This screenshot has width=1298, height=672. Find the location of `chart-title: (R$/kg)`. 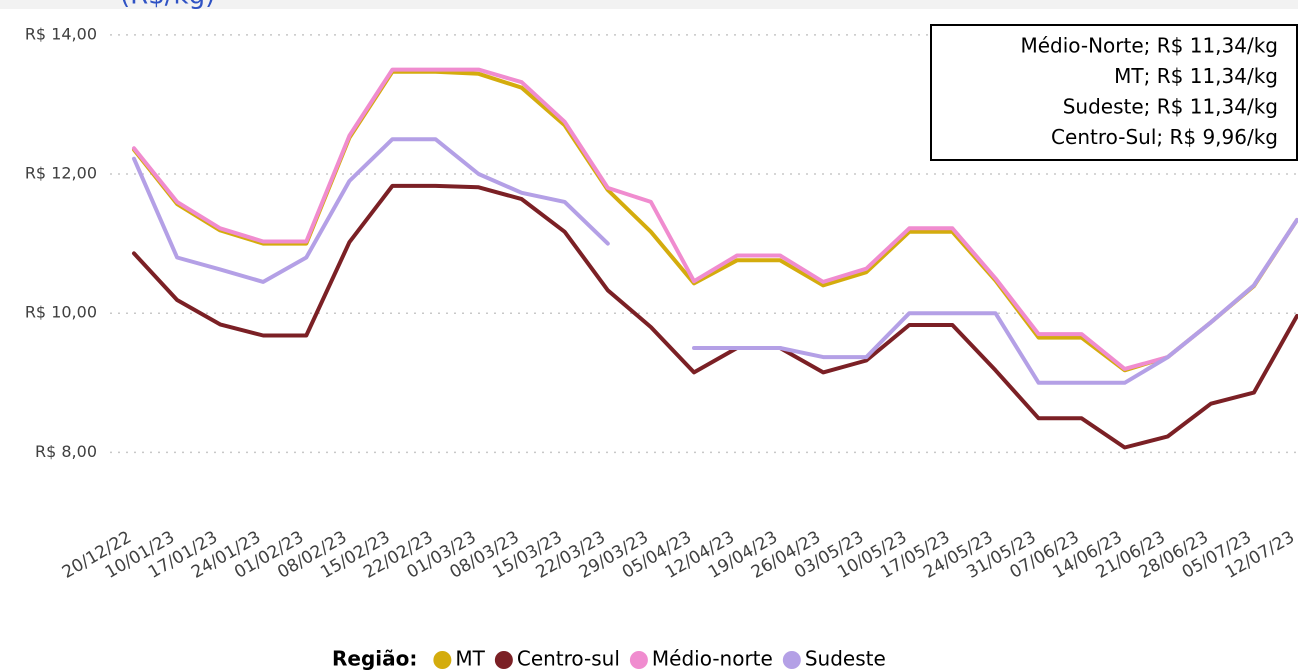

chart-title: (R$/kg) is located at coordinates (167, 5).